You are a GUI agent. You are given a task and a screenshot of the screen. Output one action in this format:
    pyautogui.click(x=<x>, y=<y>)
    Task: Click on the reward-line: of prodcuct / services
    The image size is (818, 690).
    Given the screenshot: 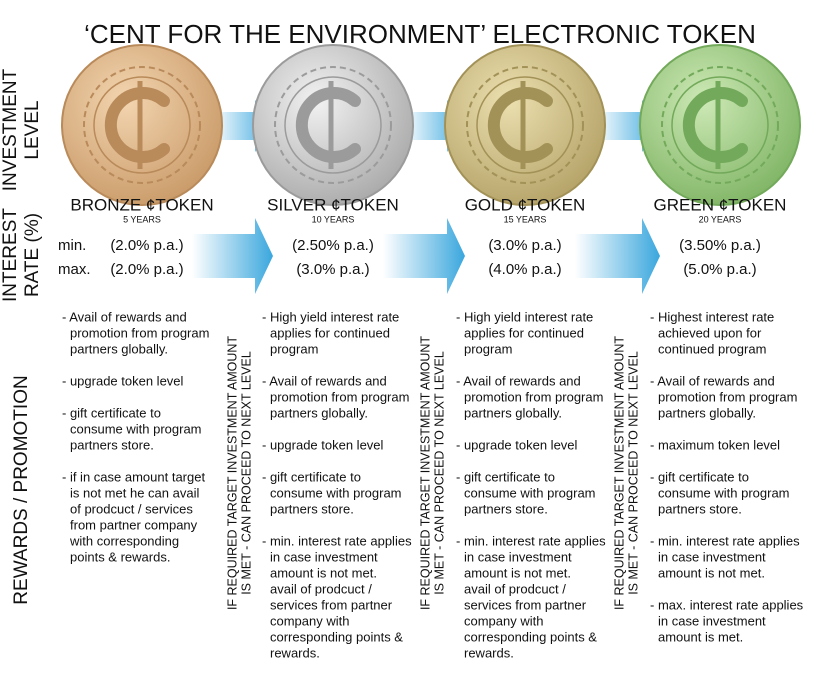 What is the action you would take?
    pyautogui.click(x=131, y=508)
    